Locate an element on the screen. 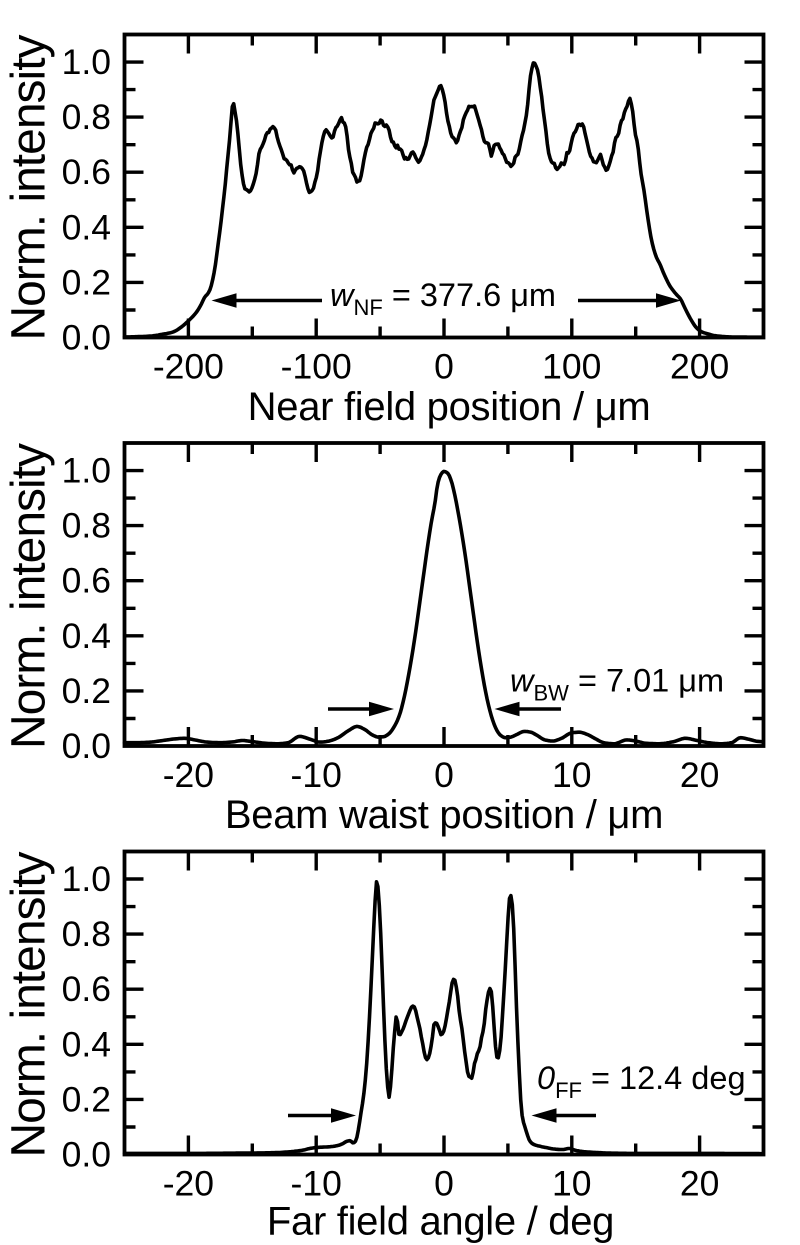  svg-text: -100 is located at coordinates (316, 367).